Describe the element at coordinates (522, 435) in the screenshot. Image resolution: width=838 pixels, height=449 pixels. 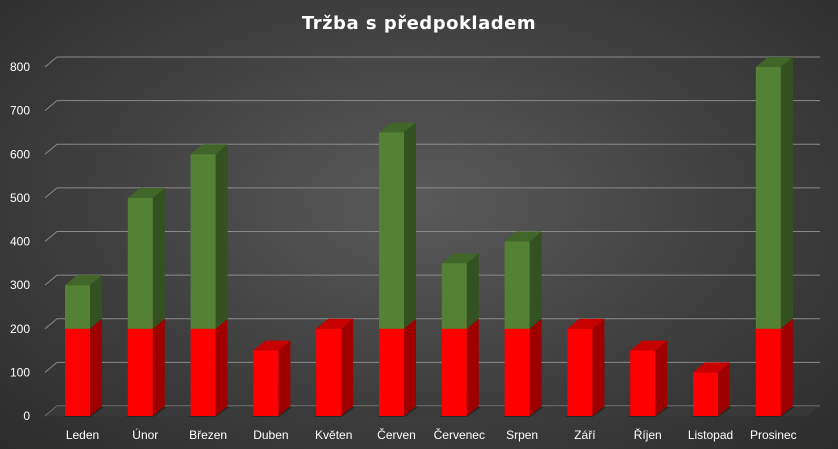
I see `x-category-label: Srpen` at that location.